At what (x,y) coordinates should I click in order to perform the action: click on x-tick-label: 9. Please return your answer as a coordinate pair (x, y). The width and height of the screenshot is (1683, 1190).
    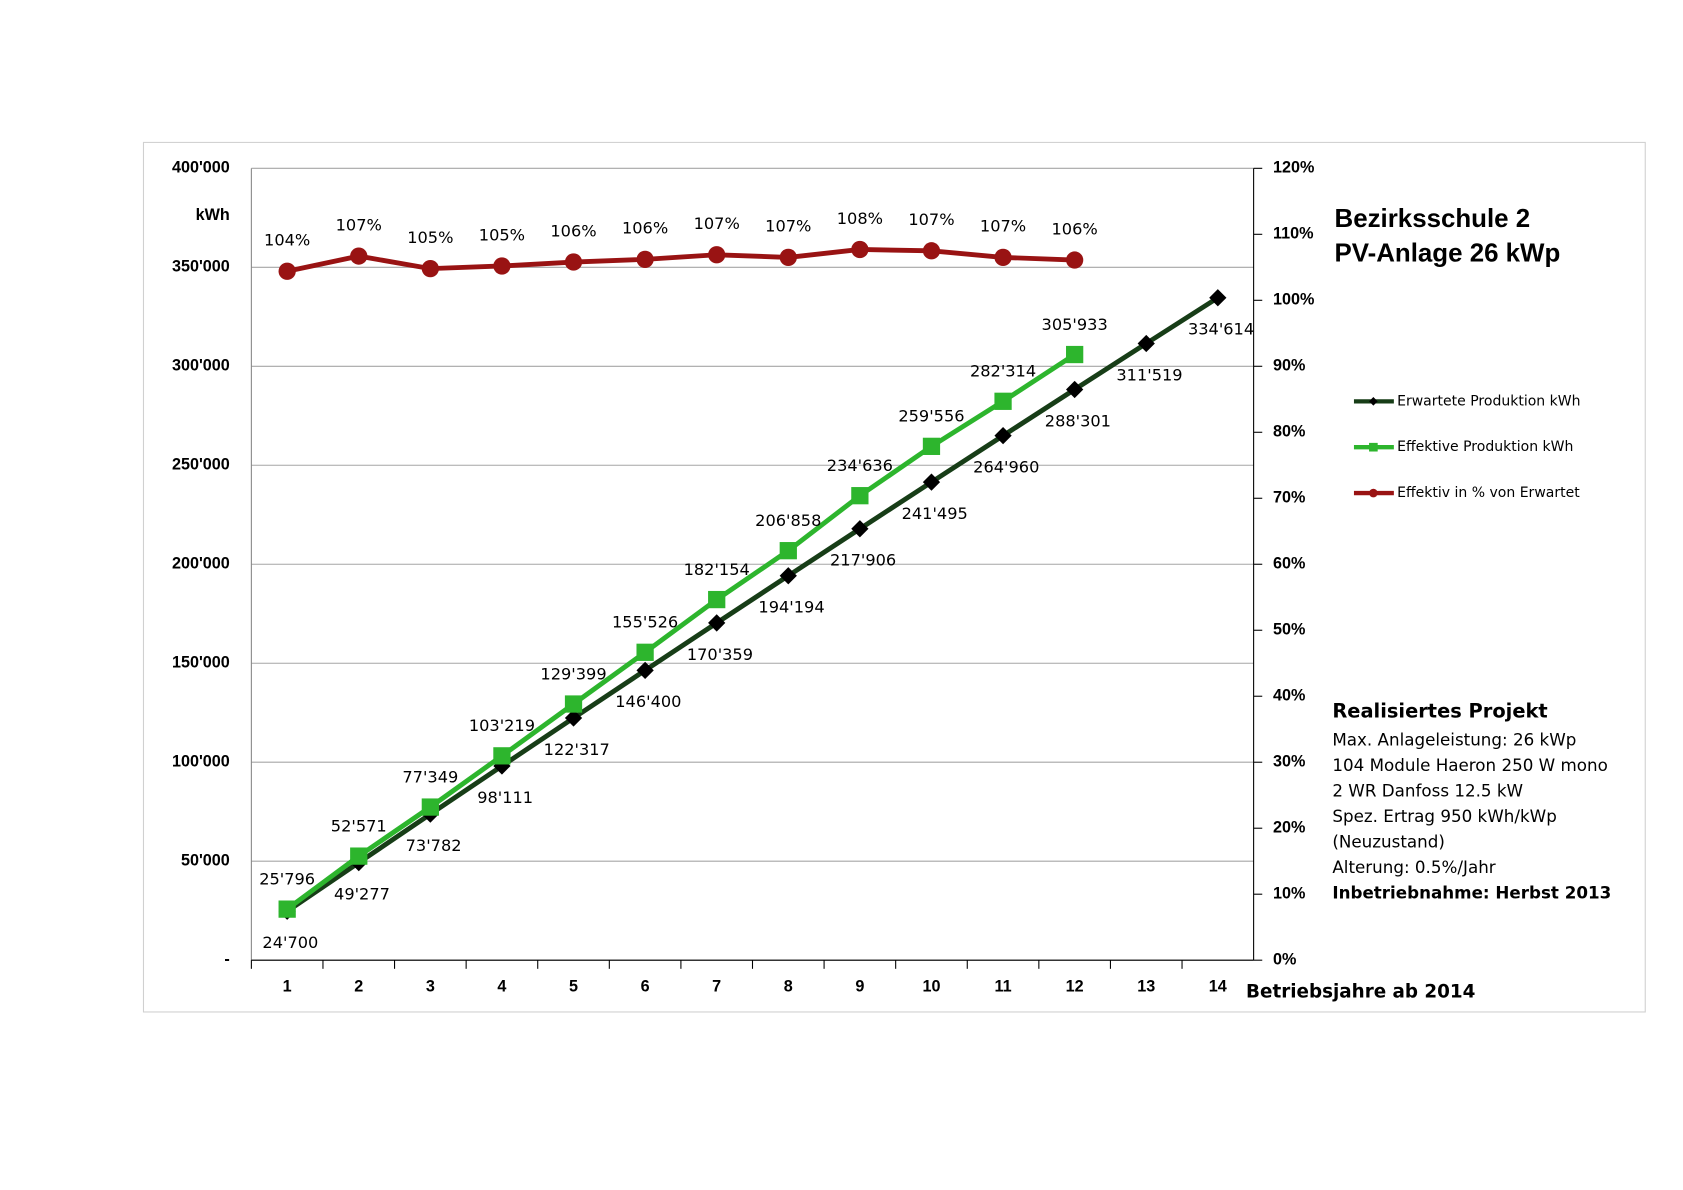
    Looking at the image, I should click on (859, 986).